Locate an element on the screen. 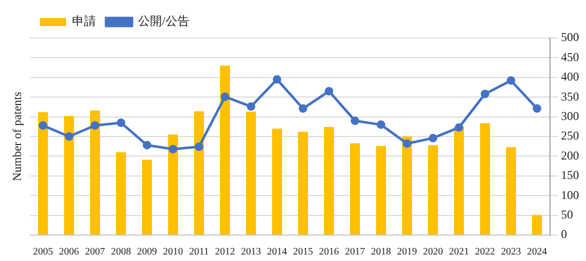 This screenshot has height=261, width=586. y-tick-label: 100 is located at coordinates (570, 195).